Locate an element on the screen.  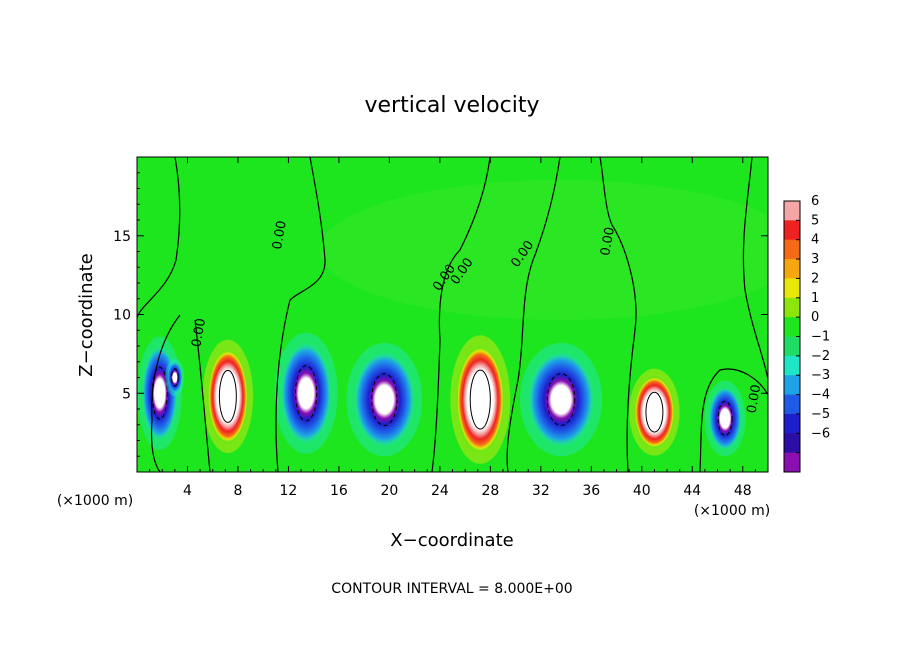
colorbar-label: 1 is located at coordinates (815, 298).